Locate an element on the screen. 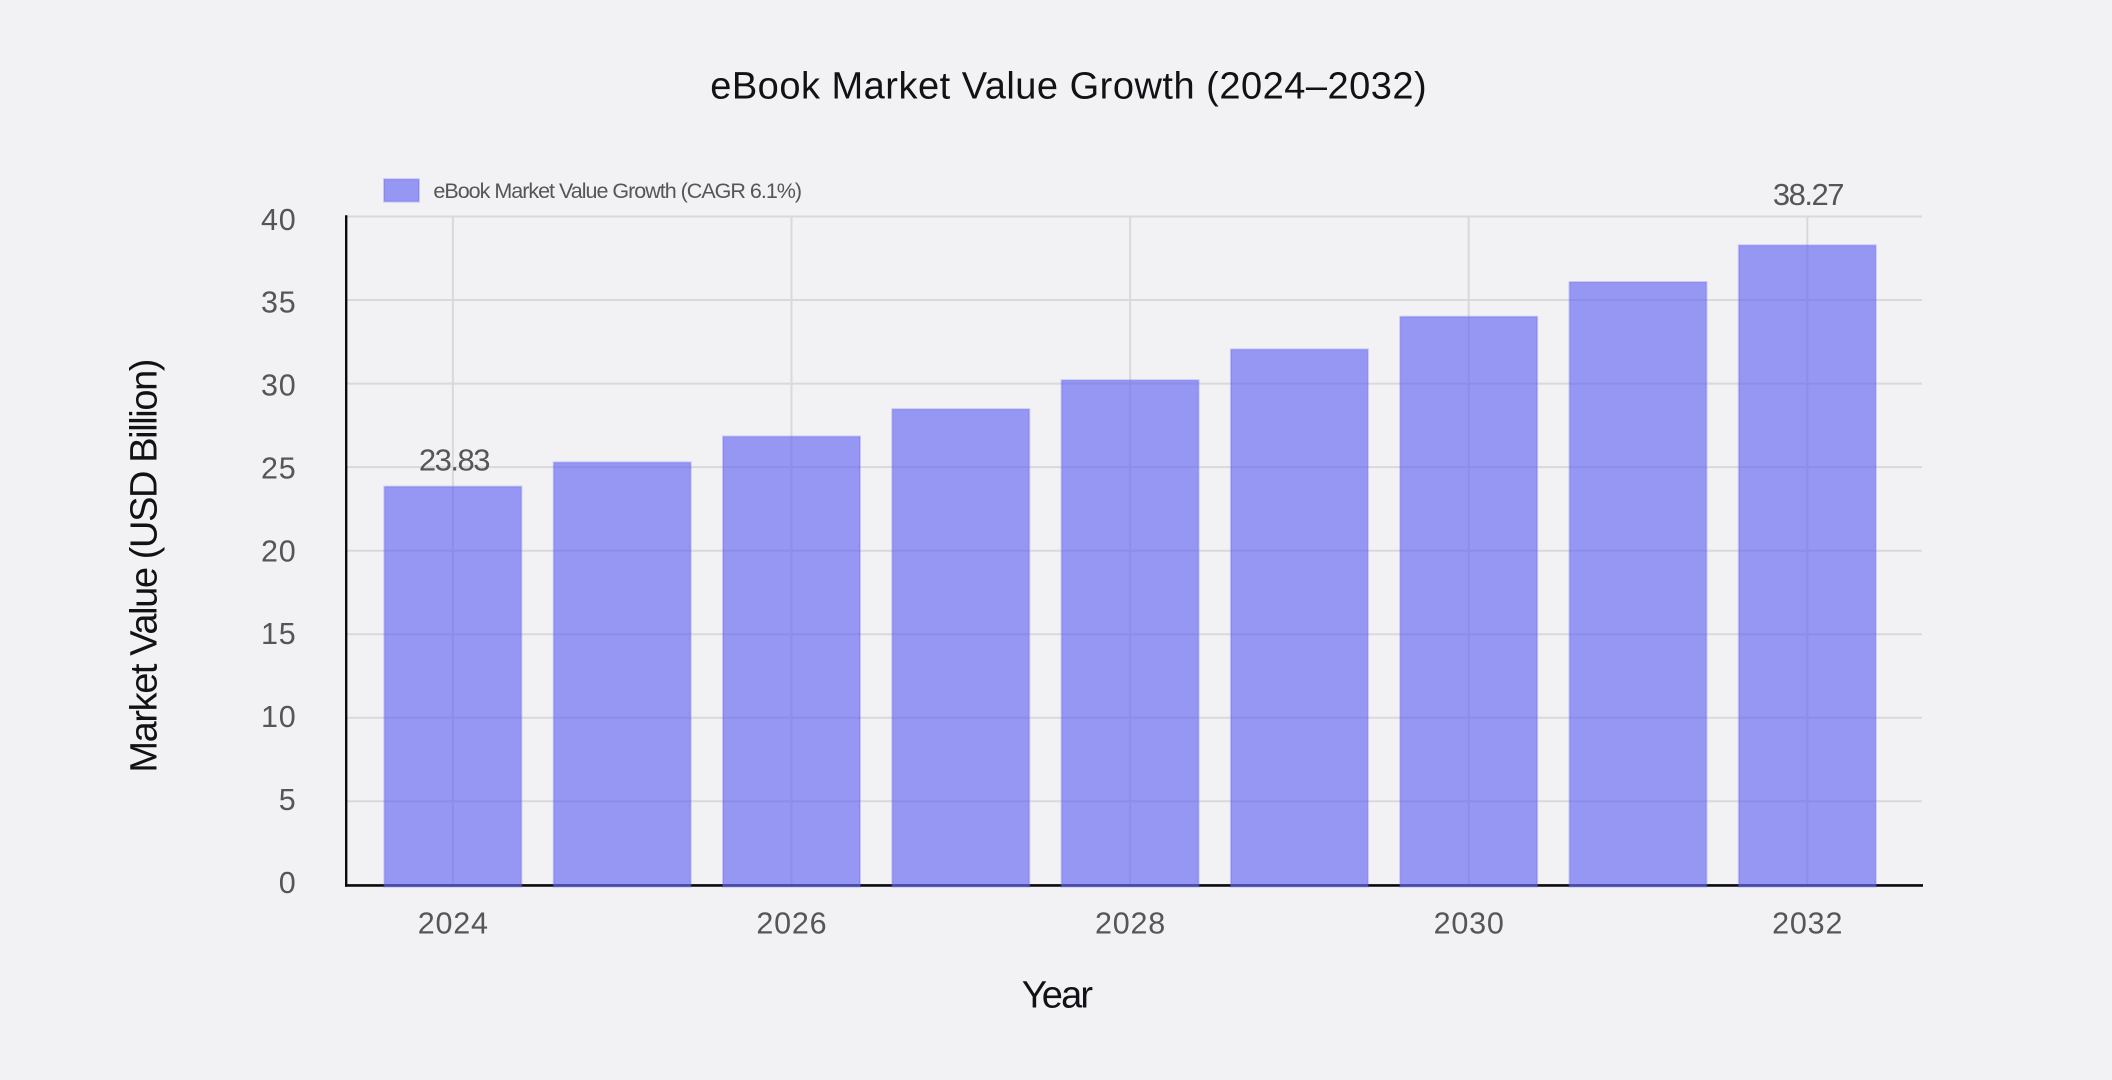 This screenshot has width=2112, height=1080. svg-text: Year is located at coordinates (1058, 996).